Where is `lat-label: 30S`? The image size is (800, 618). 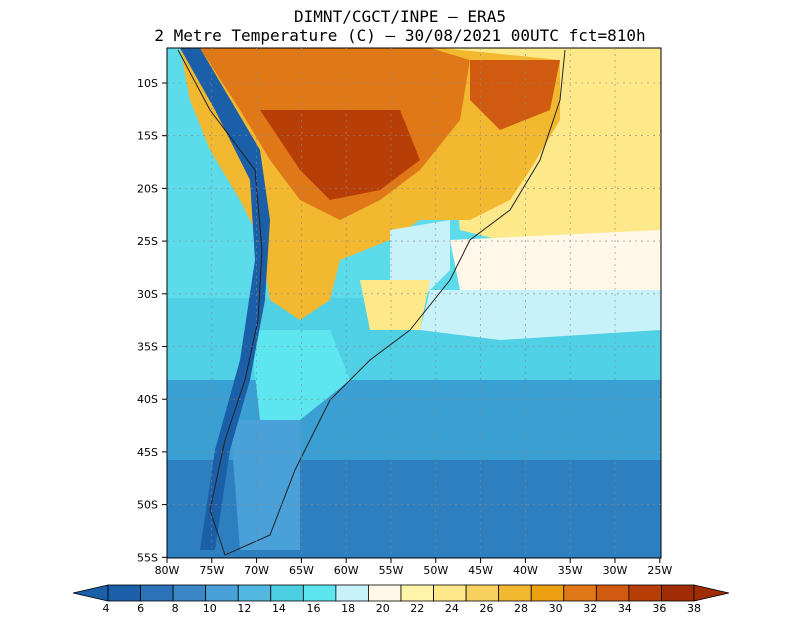
lat-label: 30S is located at coordinates (147, 294).